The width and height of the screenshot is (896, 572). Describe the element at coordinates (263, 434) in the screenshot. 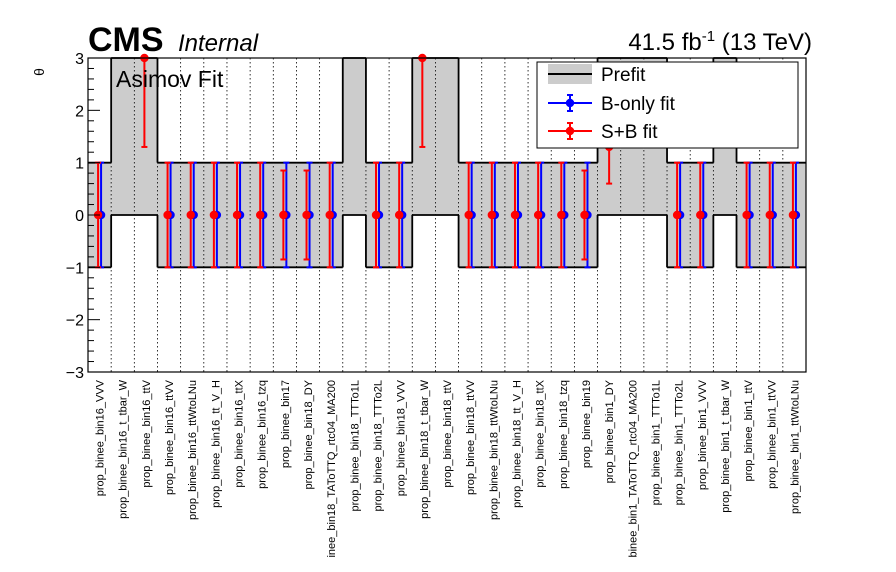

I see `x-tick-label: prop_binee_bin16_tzq` at that location.